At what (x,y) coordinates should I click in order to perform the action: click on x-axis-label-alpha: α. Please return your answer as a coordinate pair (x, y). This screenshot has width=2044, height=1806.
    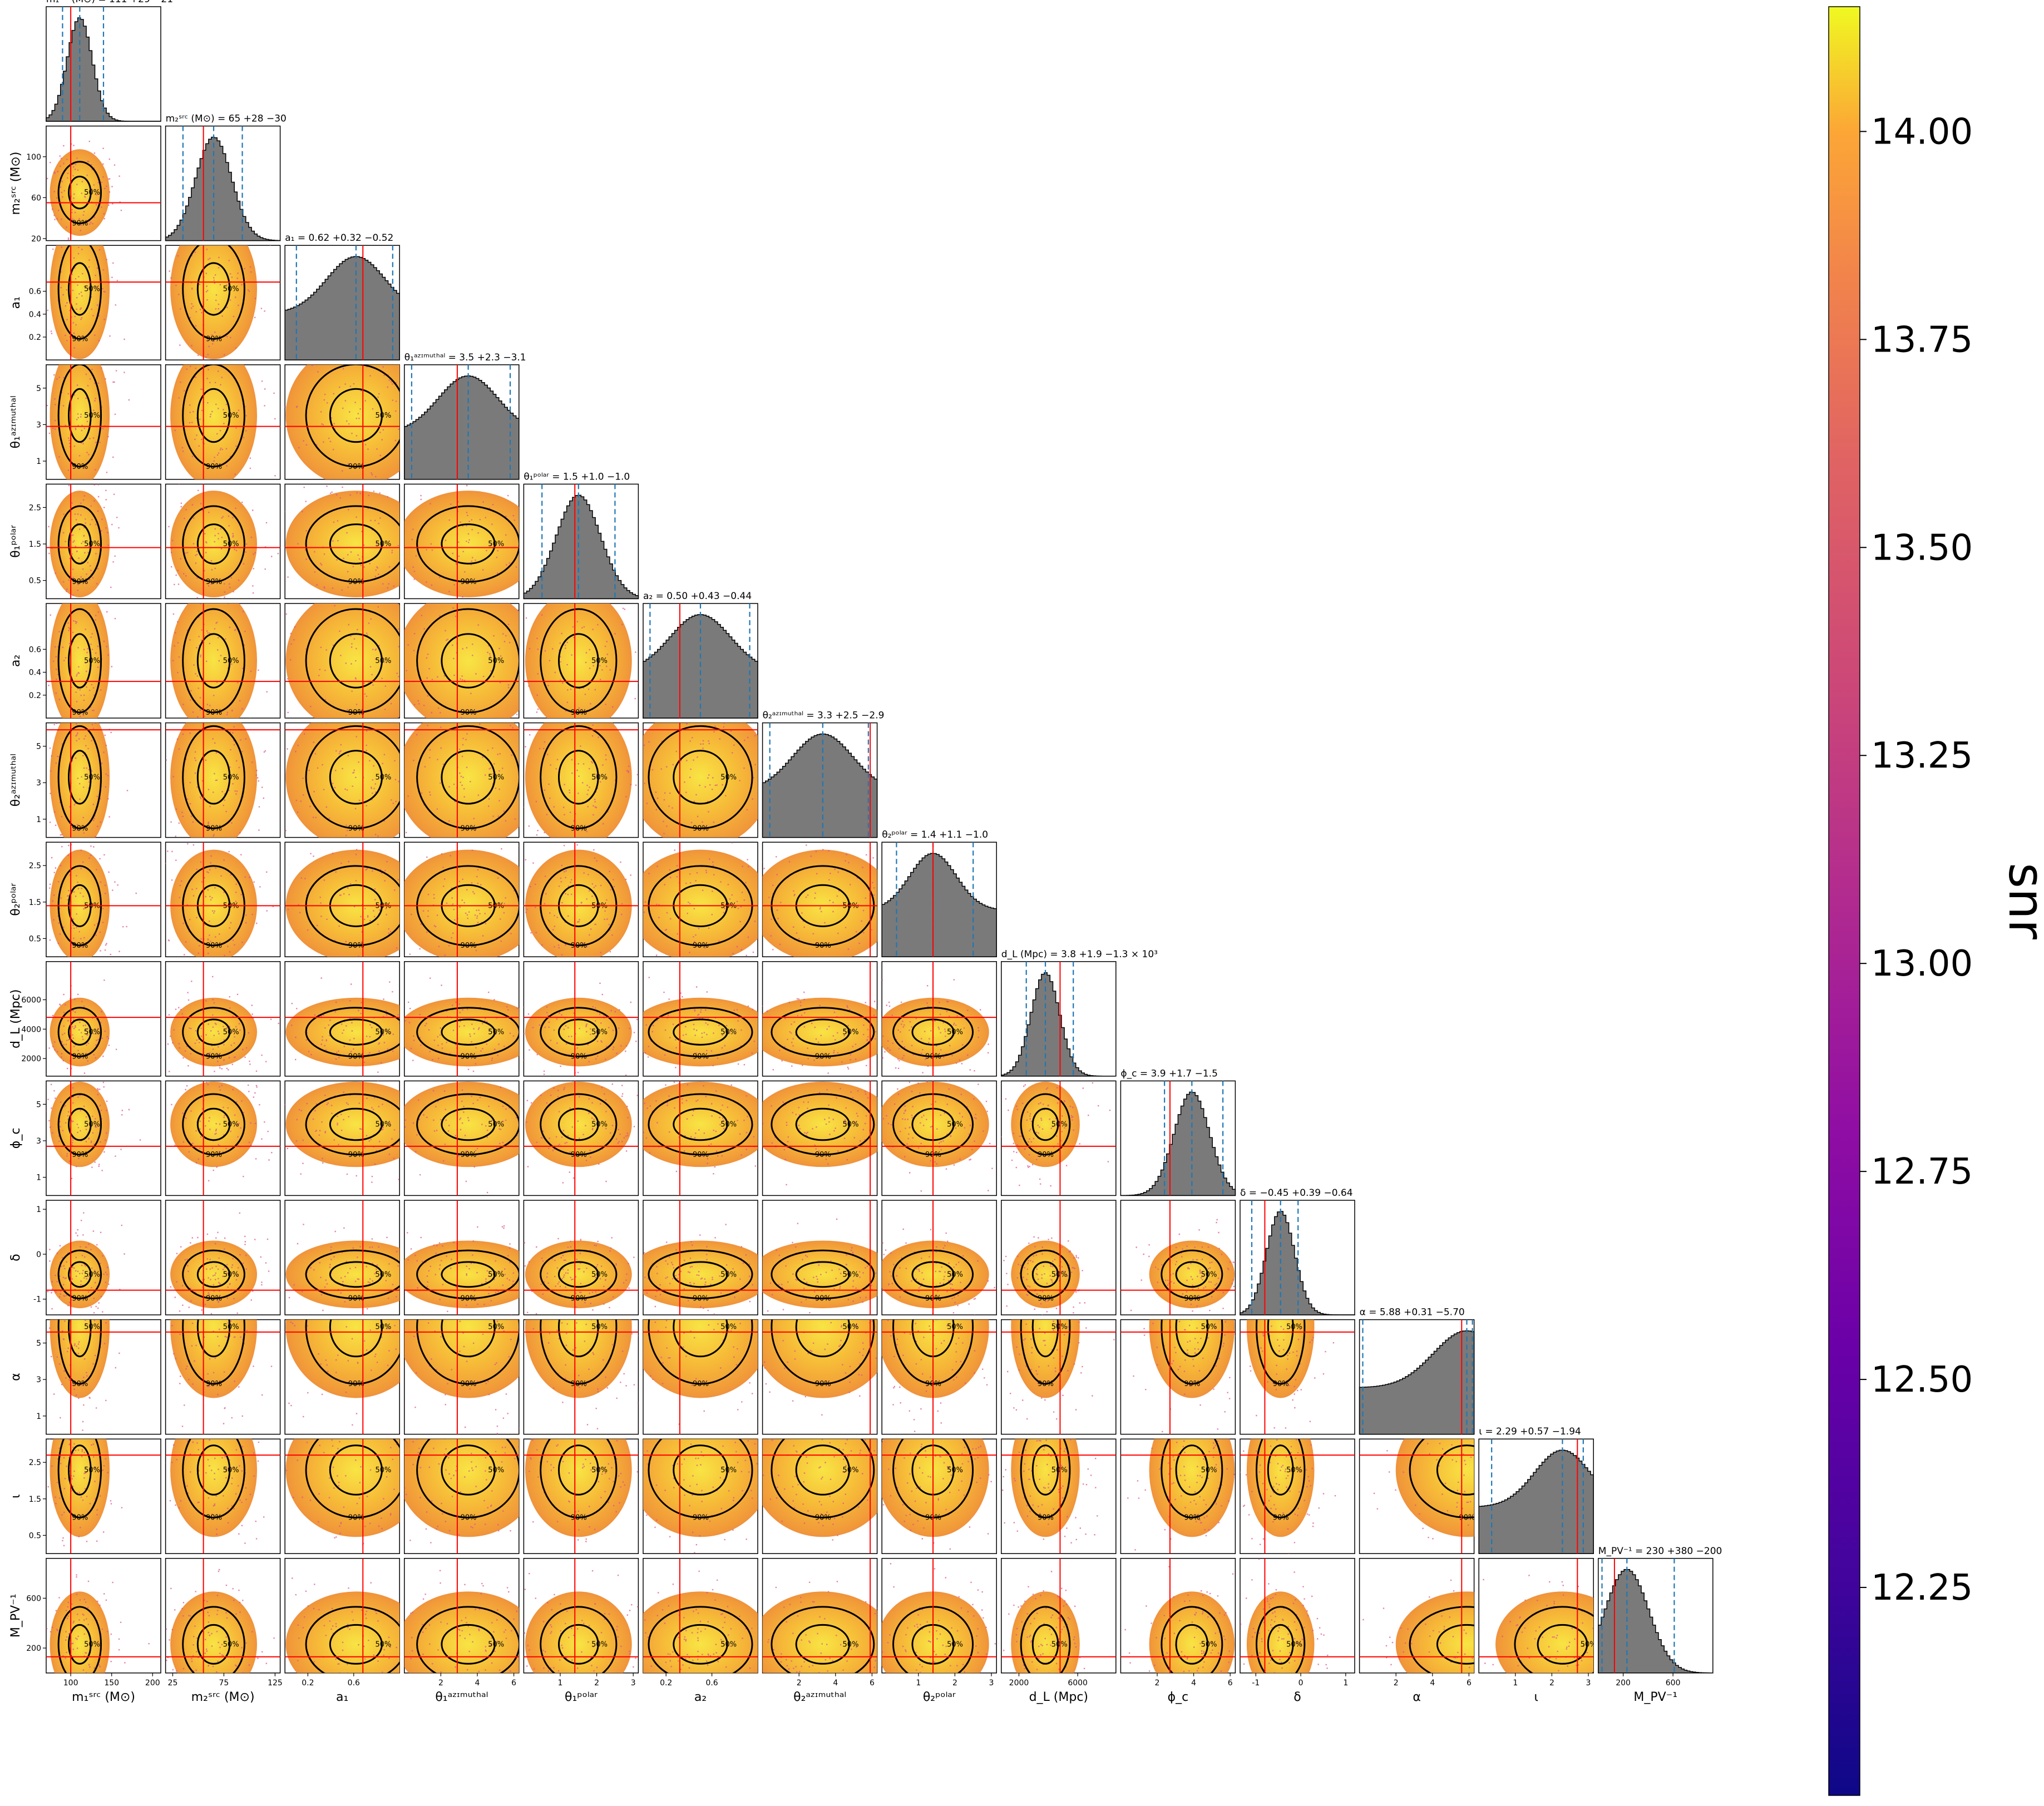
    Looking at the image, I should click on (1417, 1697).